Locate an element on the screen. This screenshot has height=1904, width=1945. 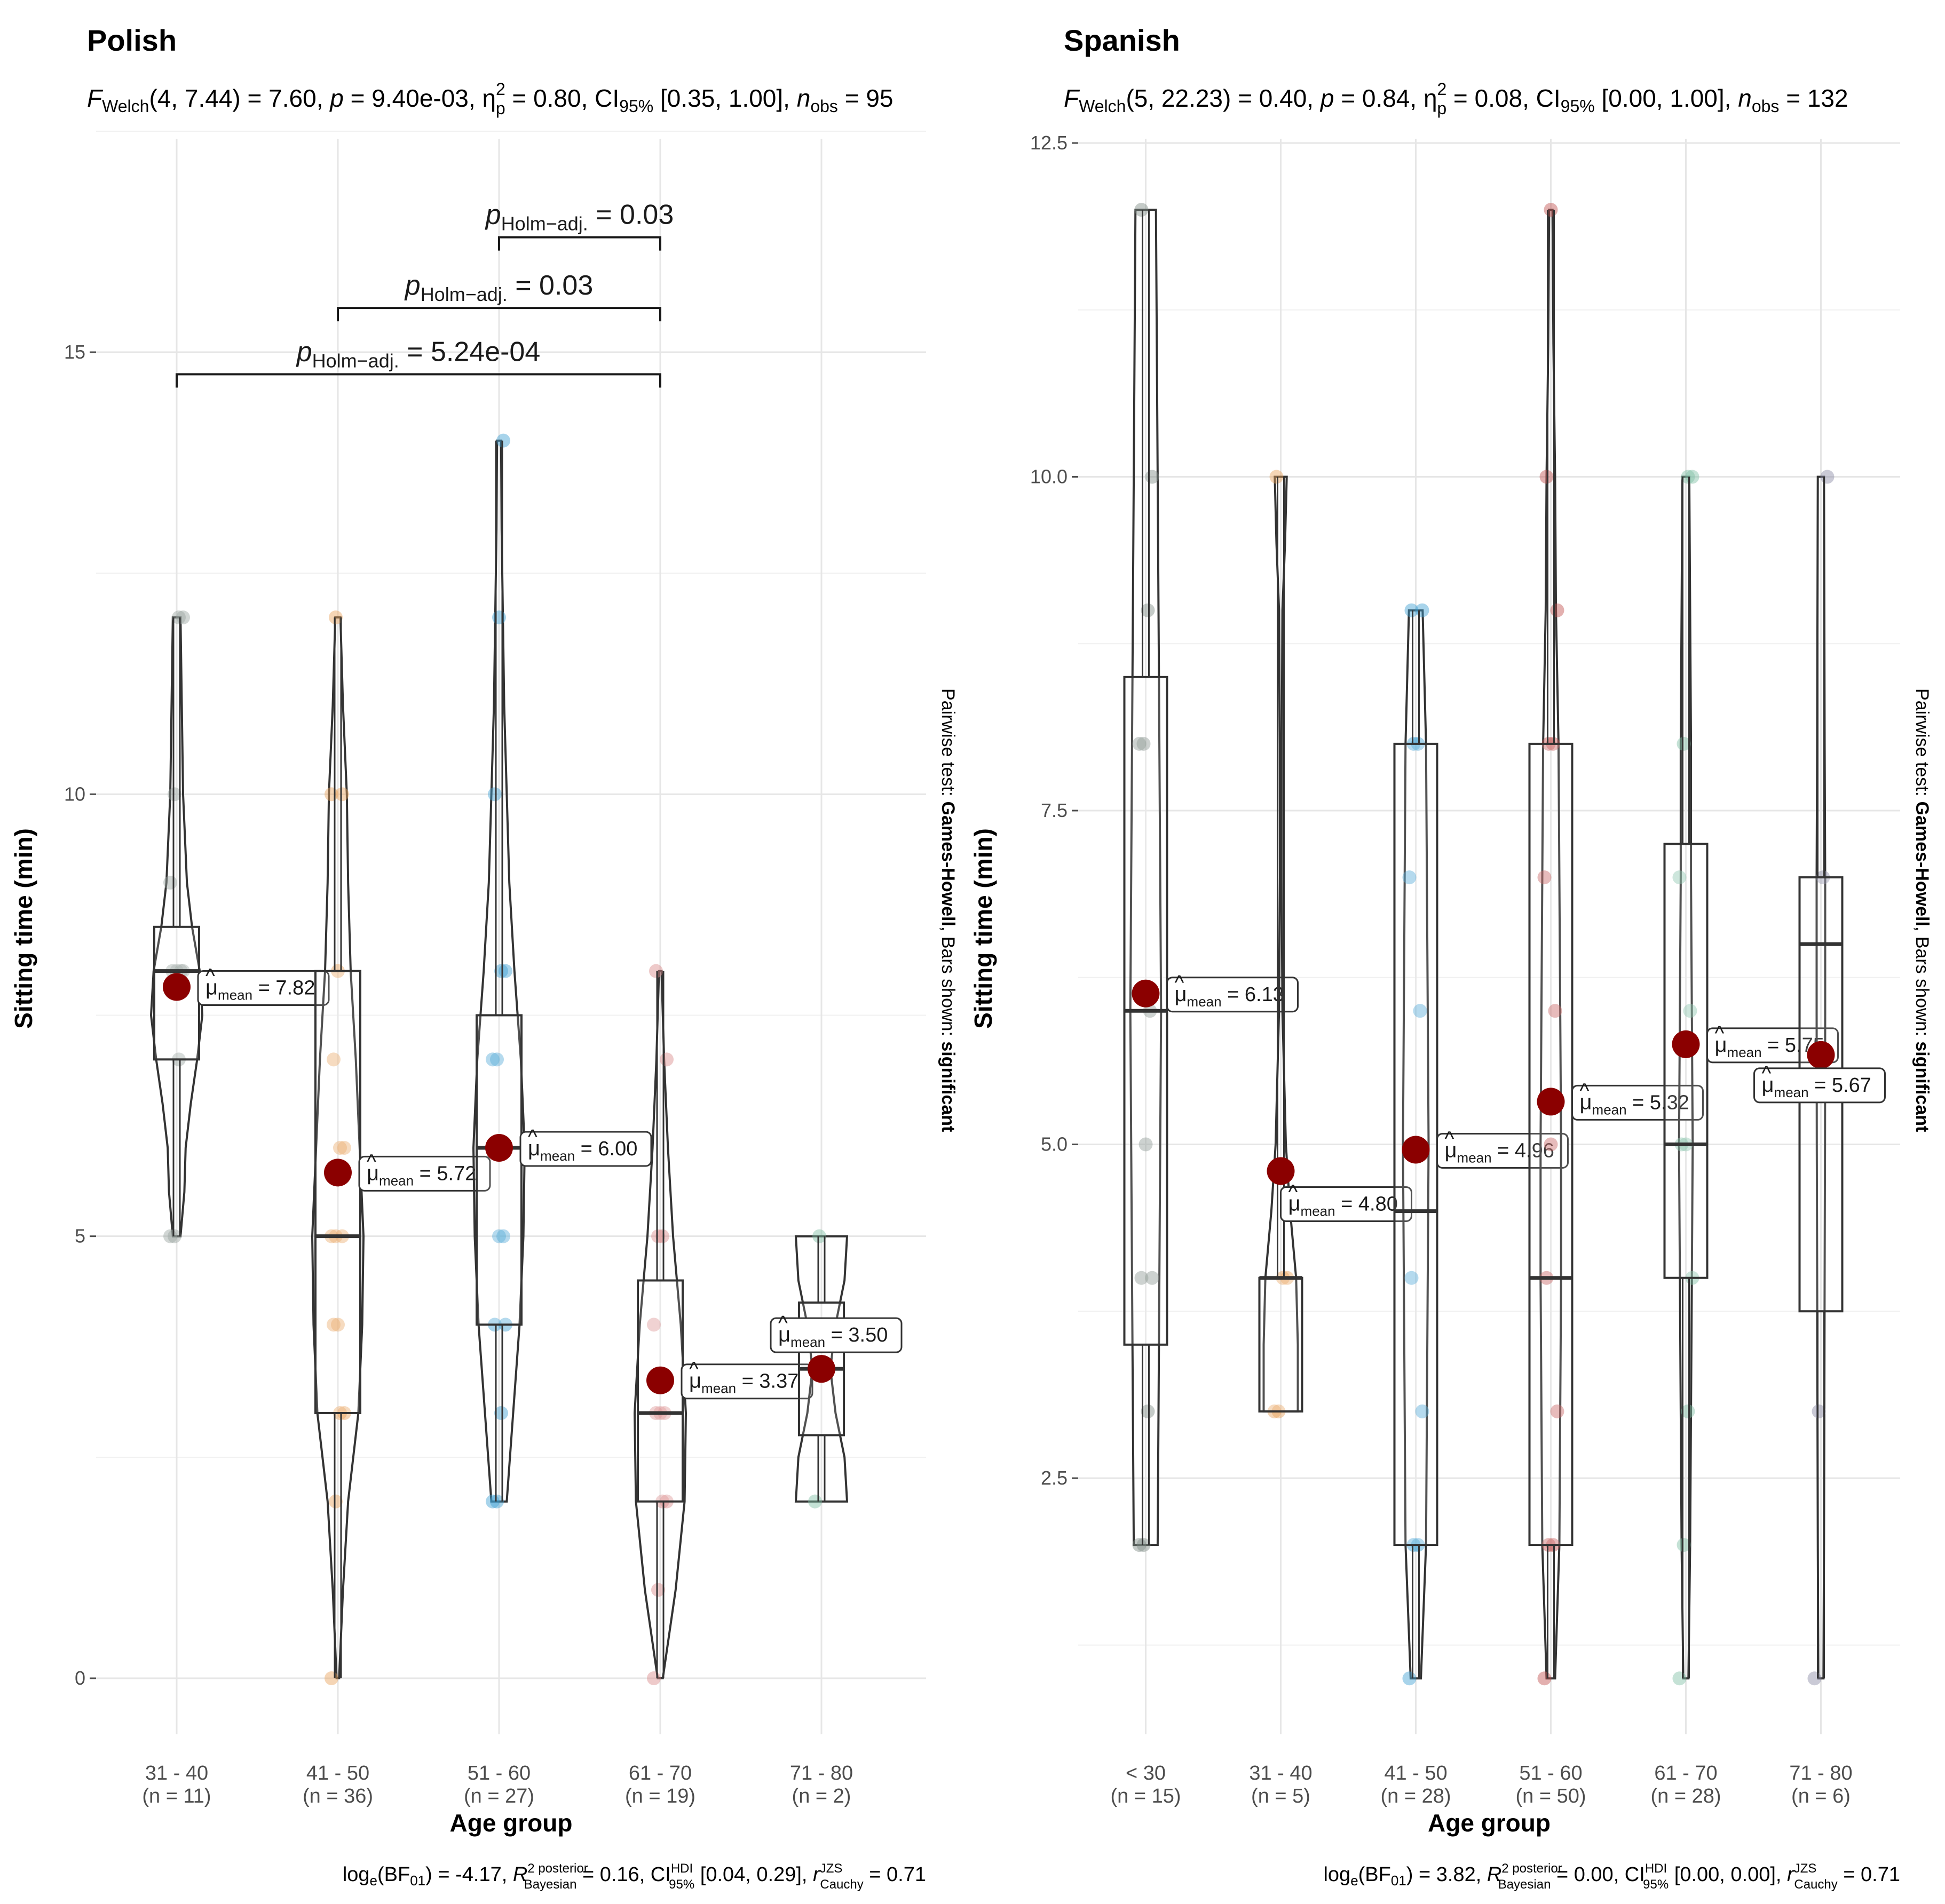
comparison-label: pHolm−adj. = 0.03 is located at coordinates (498, 287).